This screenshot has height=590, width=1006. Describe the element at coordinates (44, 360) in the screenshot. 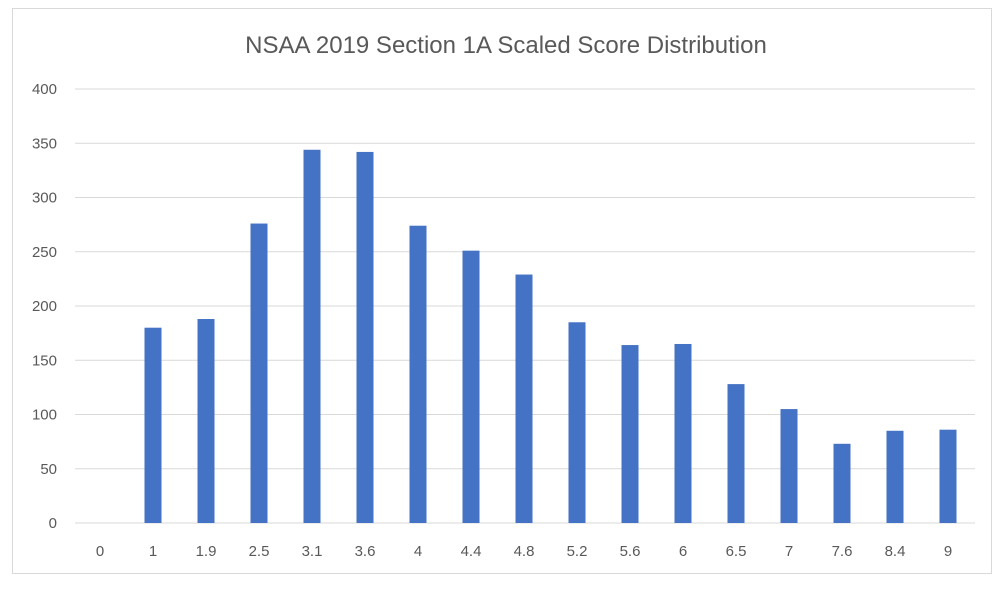

I see `y-tick-label: 150` at that location.